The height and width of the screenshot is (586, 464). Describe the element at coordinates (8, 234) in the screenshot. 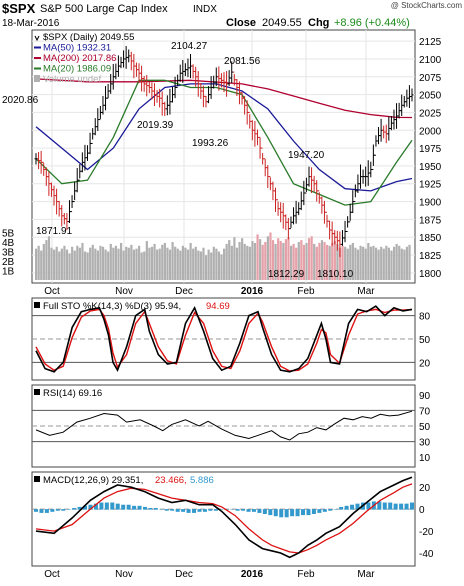

I see `volume-tick-label: 5B` at that location.